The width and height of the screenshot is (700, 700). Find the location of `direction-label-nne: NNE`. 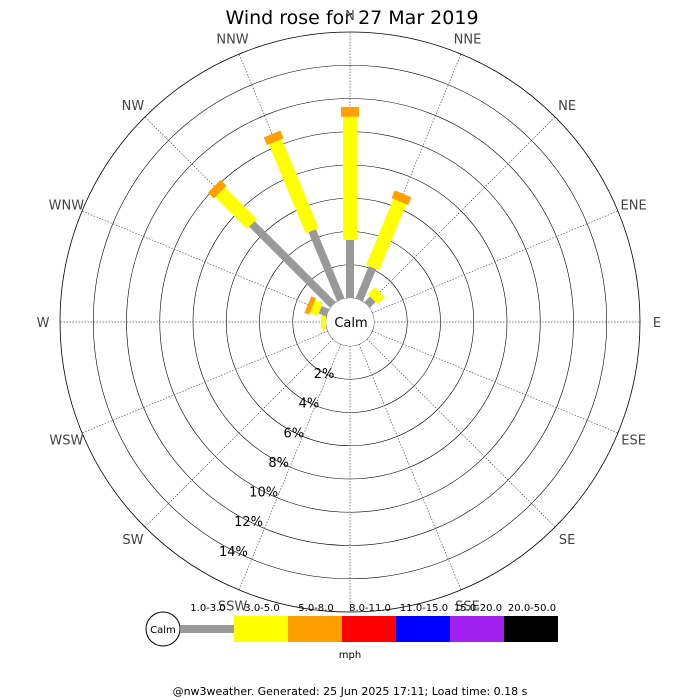

direction-label-nne: NNE is located at coordinates (468, 39).